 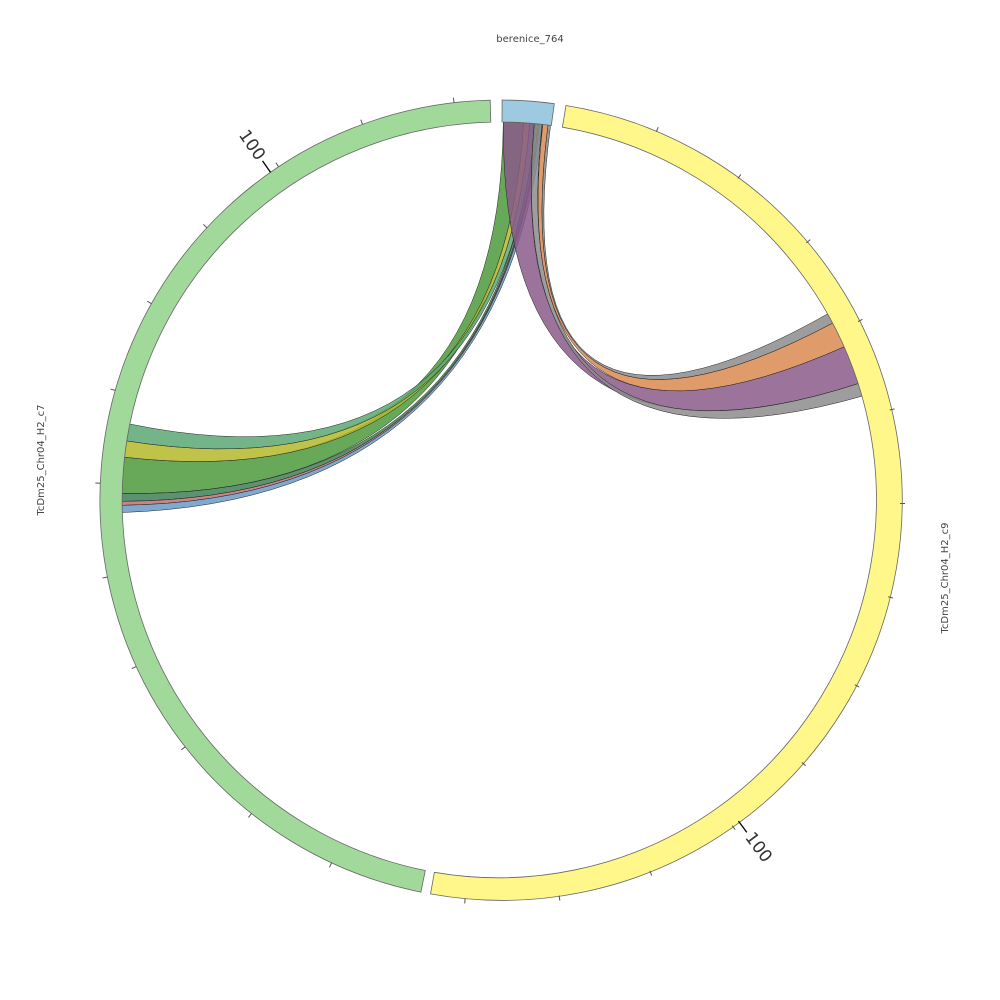 What do you see at coordinates (945, 579) in the screenshot?
I see `segment-label: TcDm25_Chr04_H2_c9` at bounding box center [945, 579].